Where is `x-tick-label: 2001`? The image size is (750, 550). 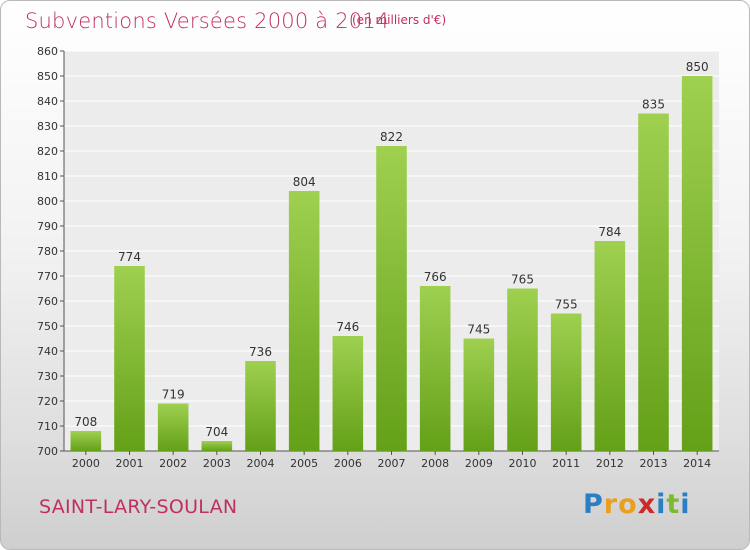
x-tick-label: 2001 is located at coordinates (130, 463).